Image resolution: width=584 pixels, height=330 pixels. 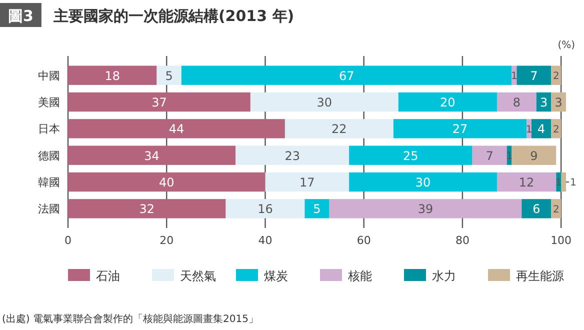 I want to click on y-tick-label: 德國, so click(x=49, y=155).